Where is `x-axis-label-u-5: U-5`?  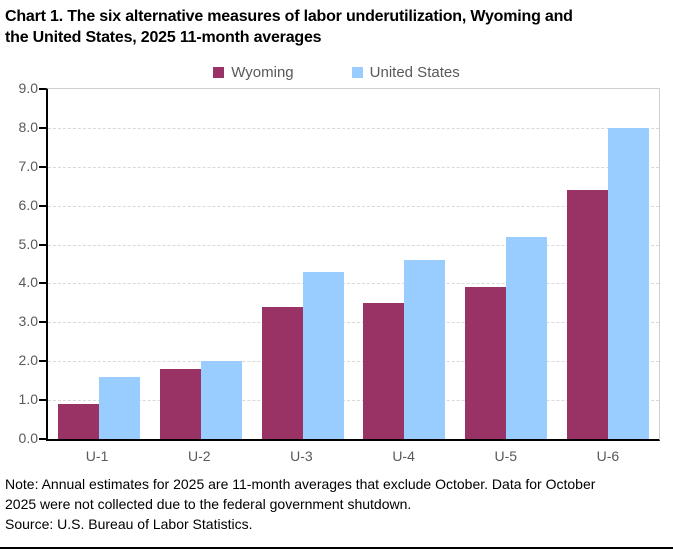
x-axis-label-u-5: U-5 is located at coordinates (506, 456).